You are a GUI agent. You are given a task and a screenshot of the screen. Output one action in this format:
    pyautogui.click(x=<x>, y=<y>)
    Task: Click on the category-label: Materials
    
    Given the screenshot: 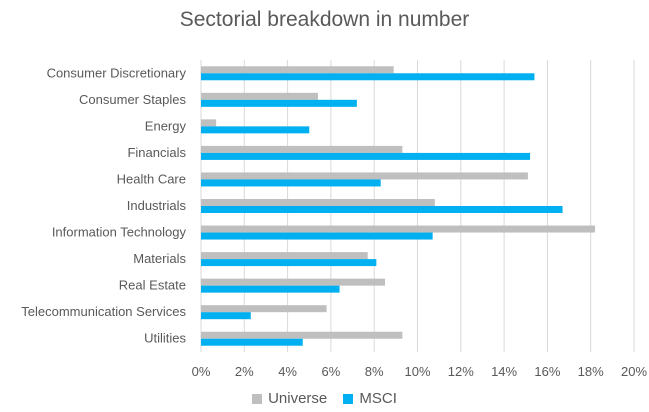 What is the action you would take?
    pyautogui.click(x=159, y=258)
    